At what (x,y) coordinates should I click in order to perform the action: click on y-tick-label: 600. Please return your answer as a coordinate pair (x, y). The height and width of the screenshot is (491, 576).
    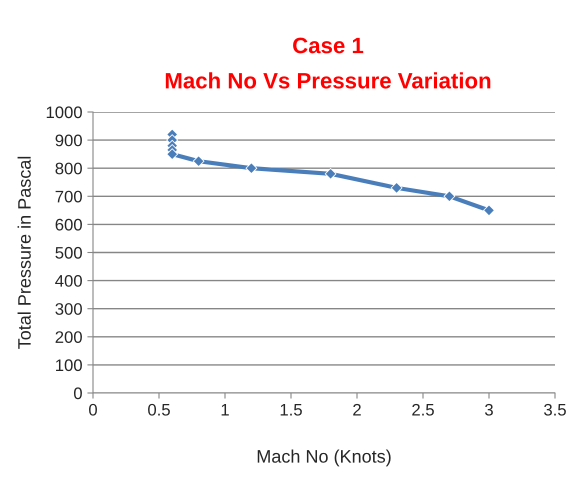
    Looking at the image, I should click on (69, 224).